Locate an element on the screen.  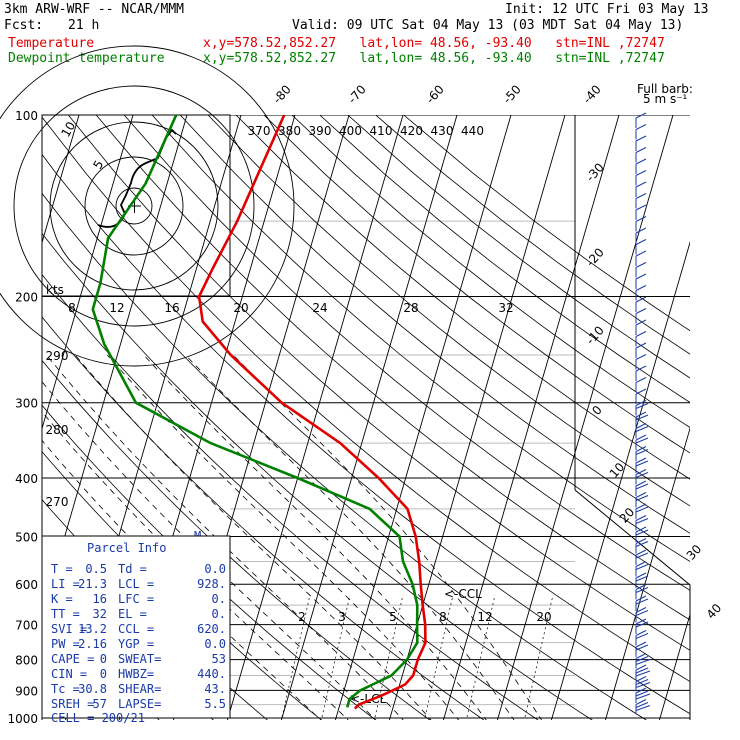
parcel-label: LI = is located at coordinates (65, 584).